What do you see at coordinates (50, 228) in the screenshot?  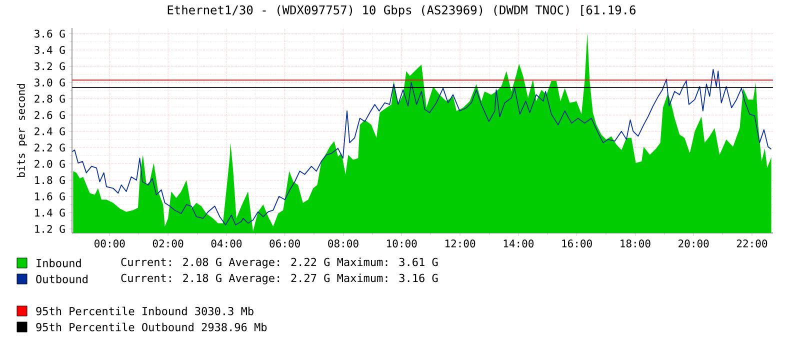 I see `y-tick-label: 1.2 G` at bounding box center [50, 228].